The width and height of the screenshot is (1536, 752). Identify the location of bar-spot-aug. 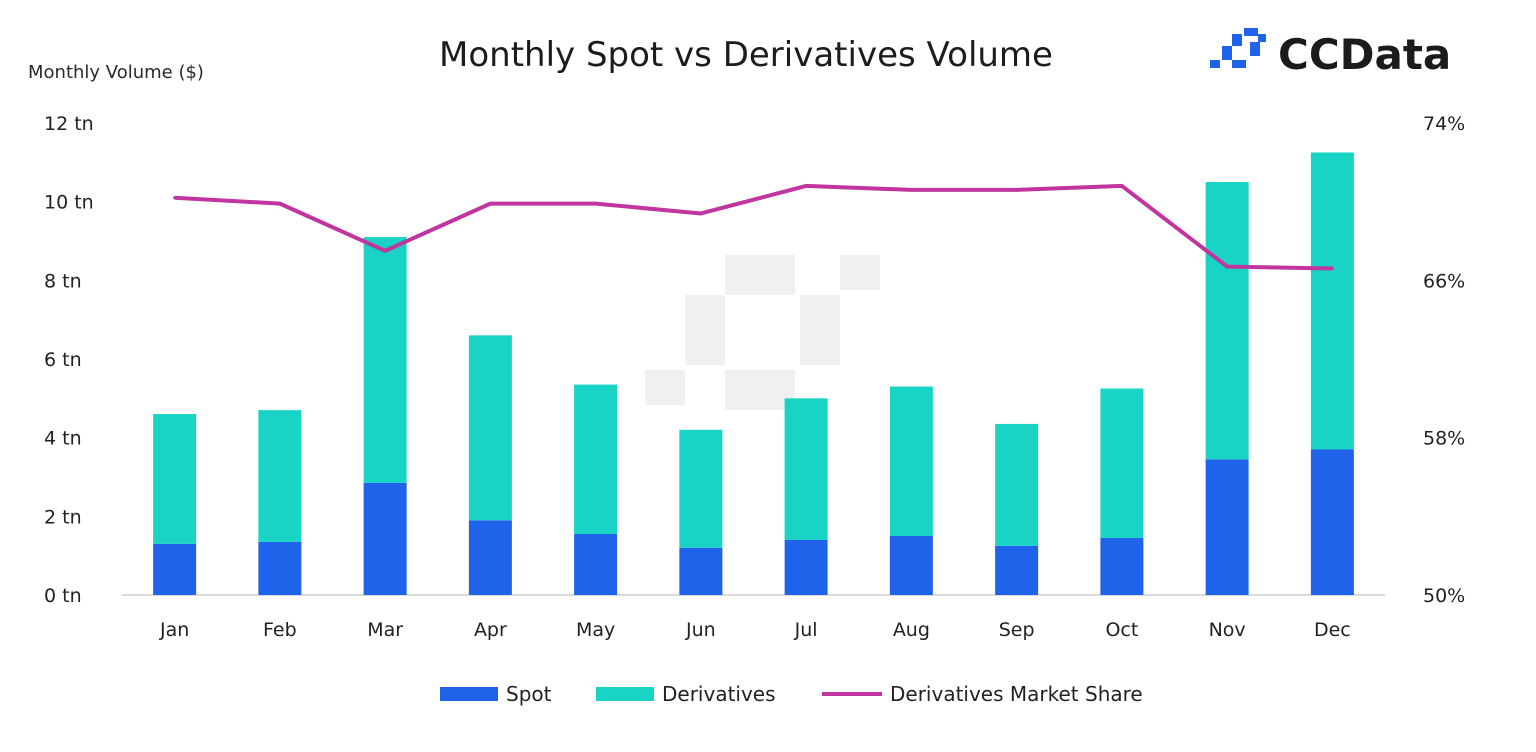
(911, 565).